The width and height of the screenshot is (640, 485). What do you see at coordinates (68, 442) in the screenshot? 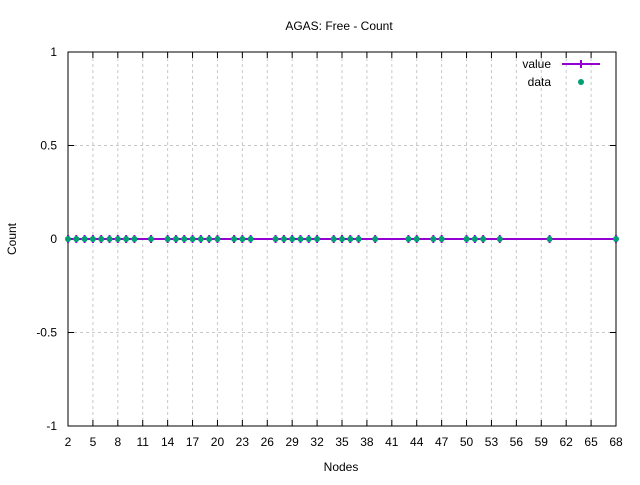
I see `x-tick-label: 2` at bounding box center [68, 442].